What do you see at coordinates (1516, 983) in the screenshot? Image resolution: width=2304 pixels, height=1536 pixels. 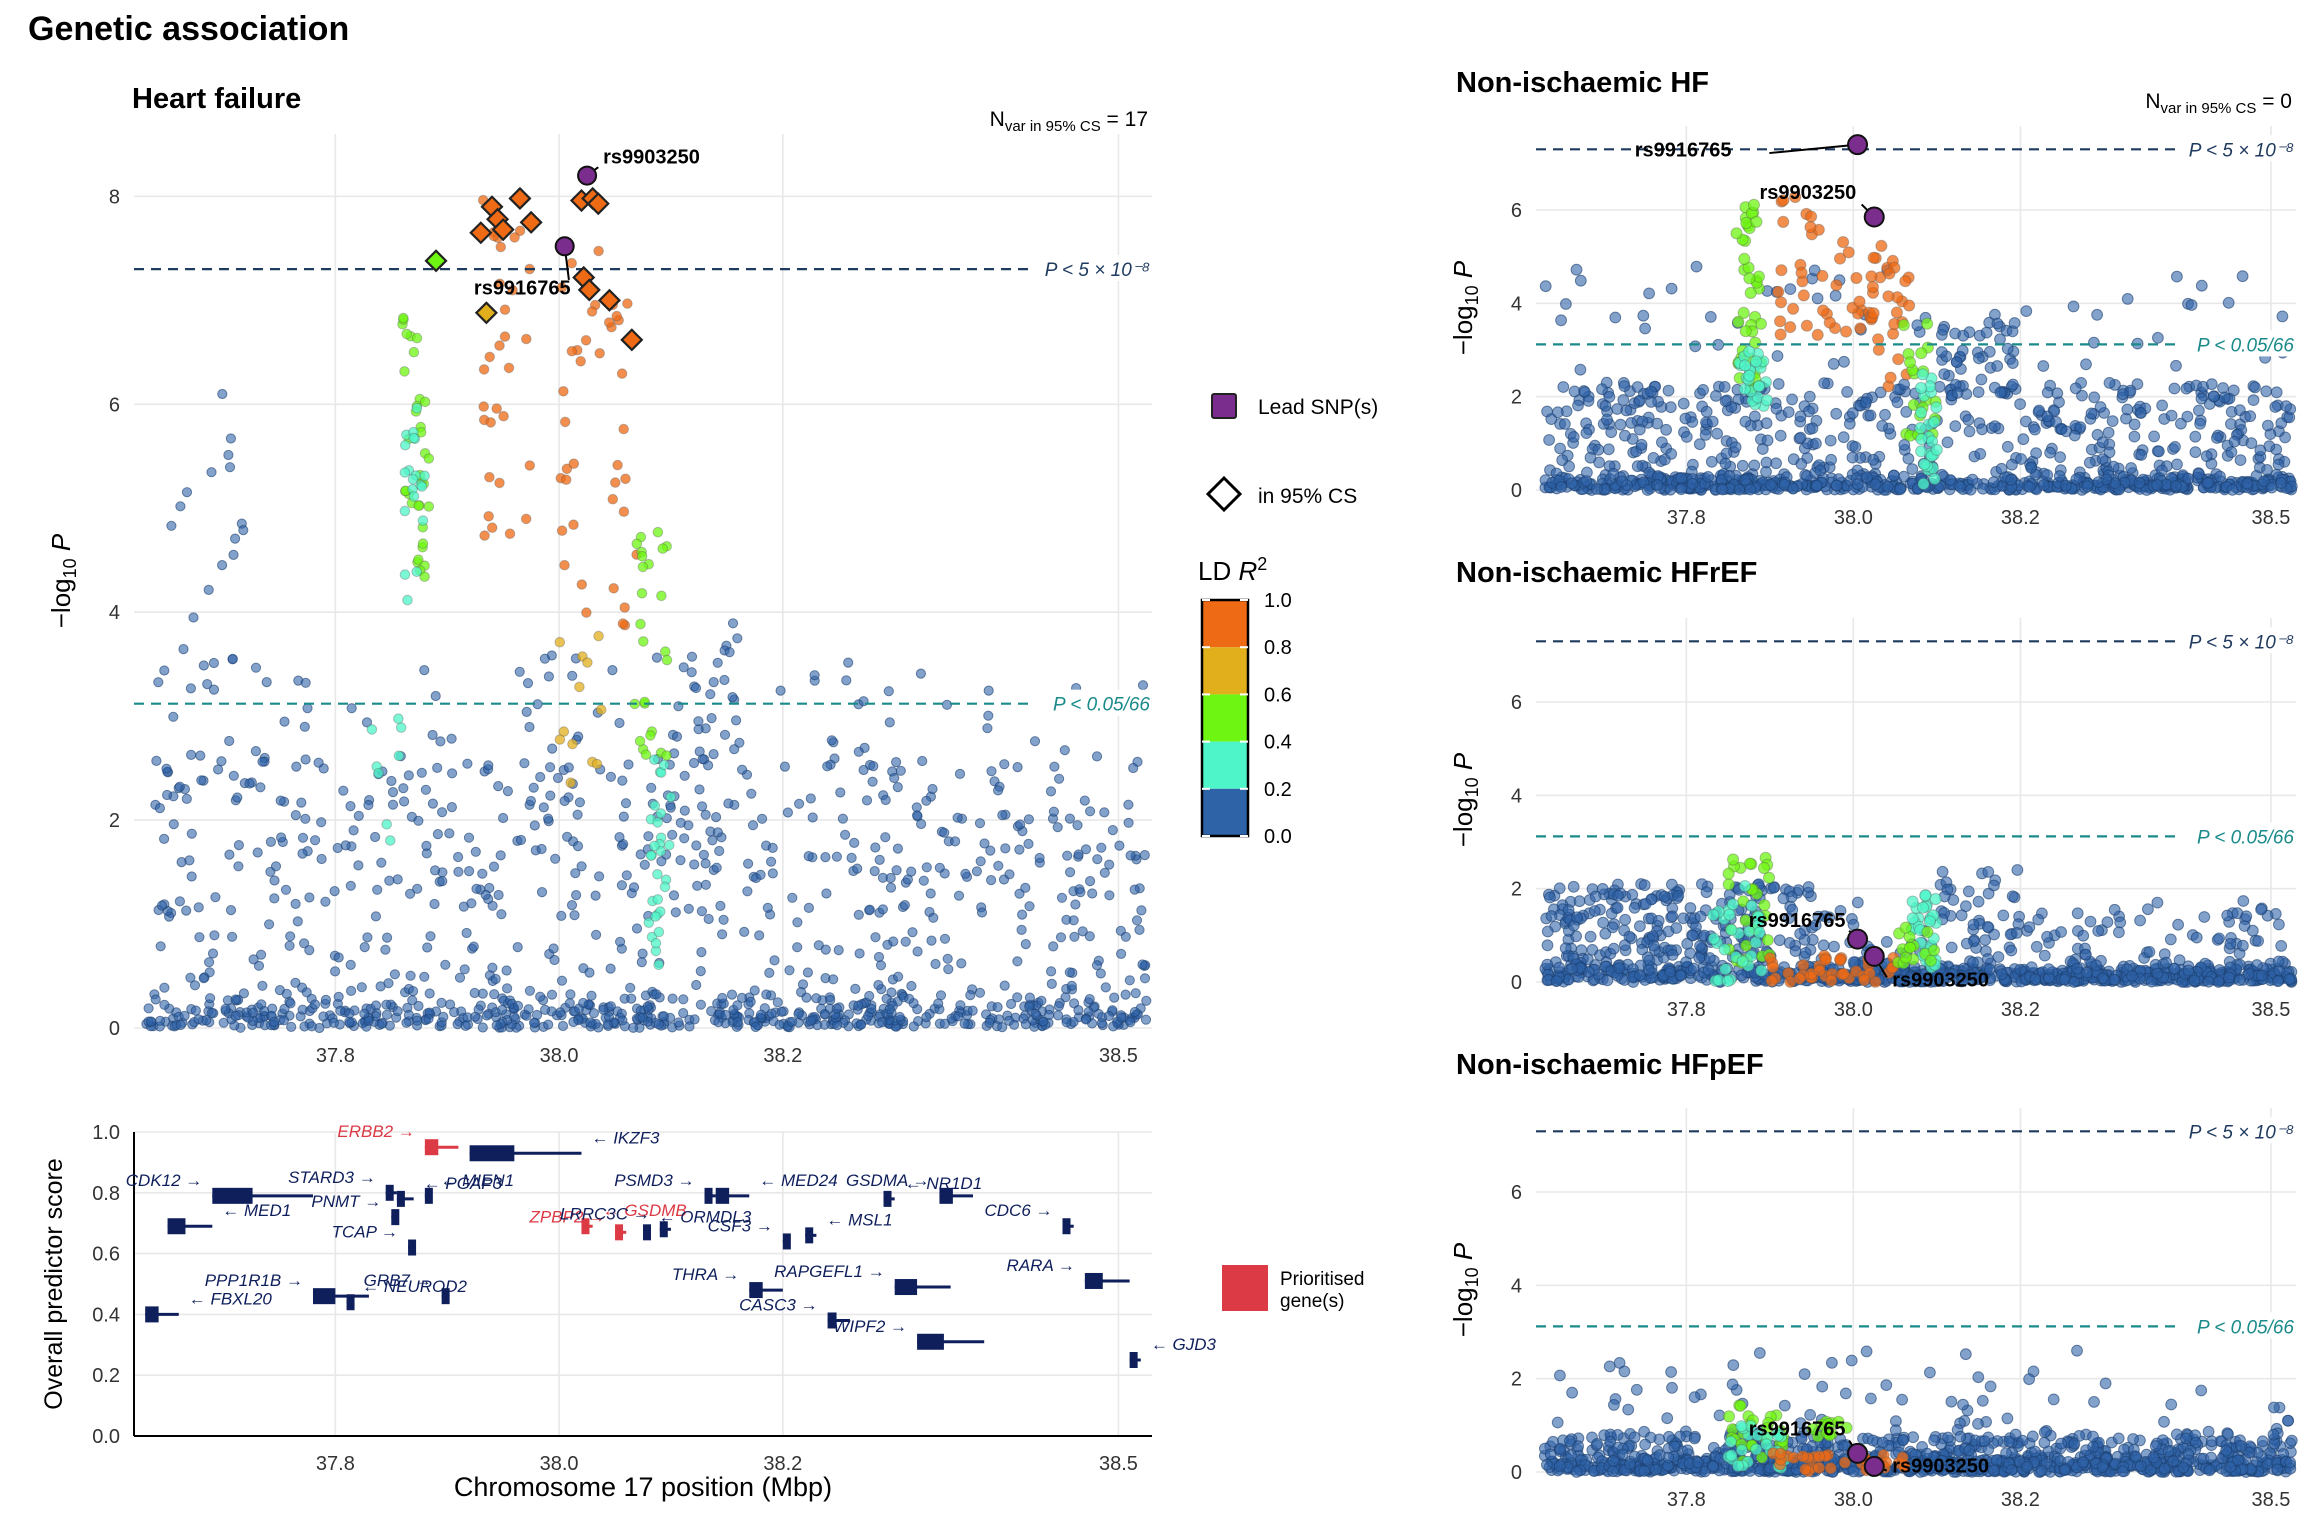 I see `y-tick-label: 0` at bounding box center [1516, 983].